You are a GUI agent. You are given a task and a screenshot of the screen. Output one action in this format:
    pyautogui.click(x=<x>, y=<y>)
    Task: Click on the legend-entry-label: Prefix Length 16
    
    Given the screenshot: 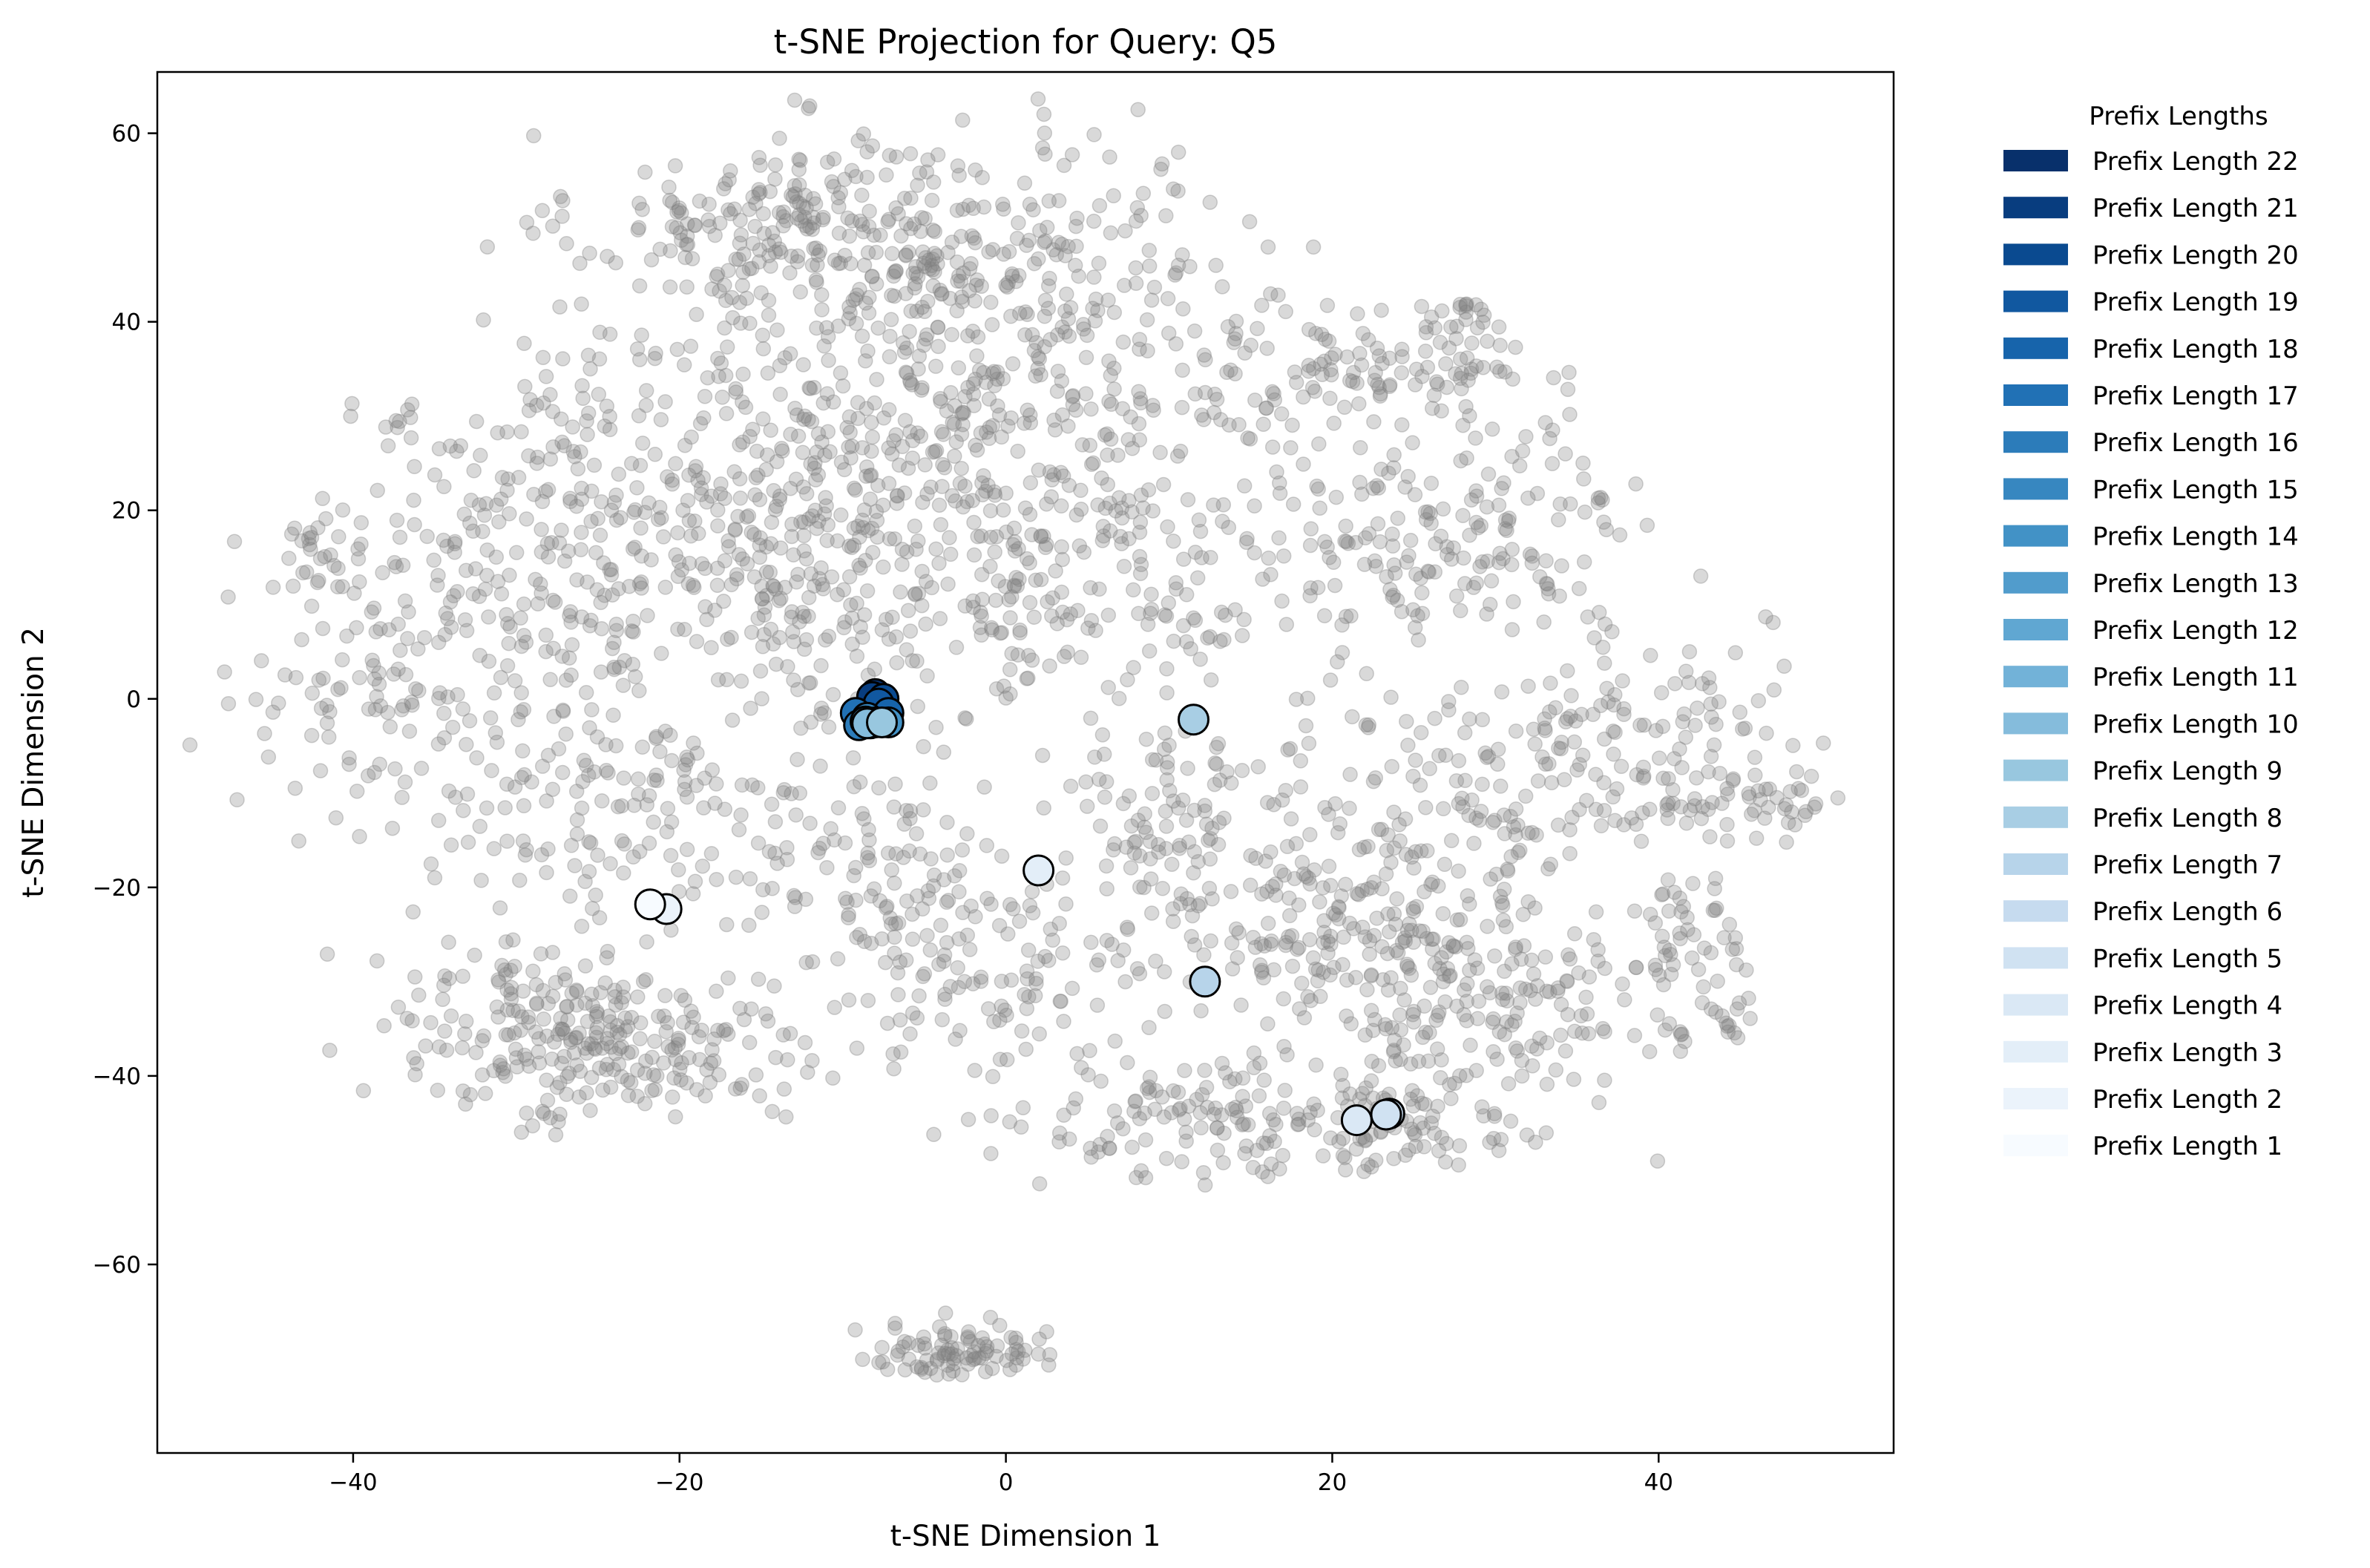 What is the action you would take?
    pyautogui.click(x=2195, y=443)
    